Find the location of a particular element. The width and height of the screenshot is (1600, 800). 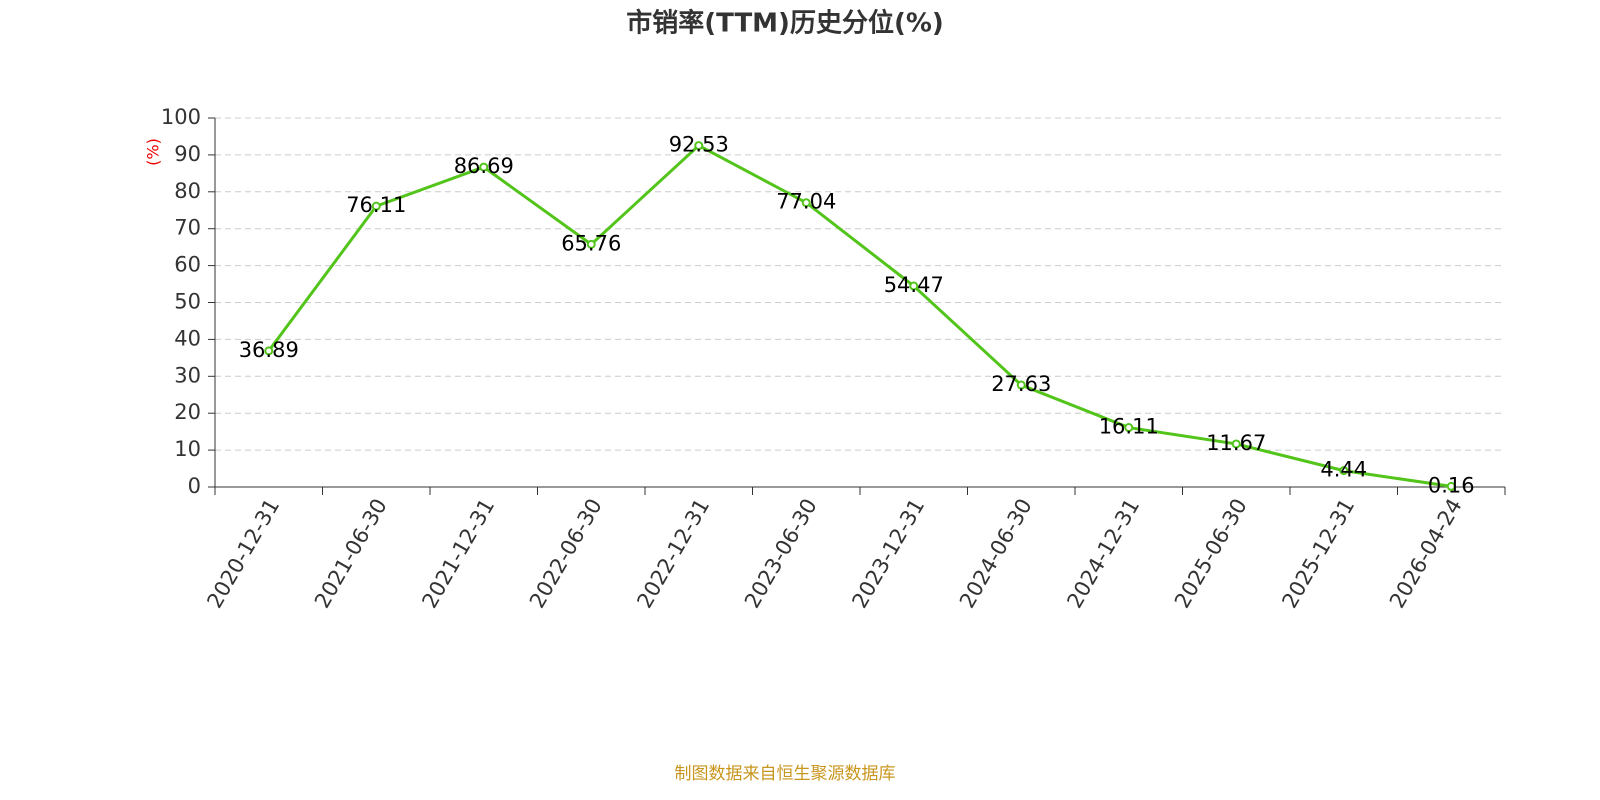

x-tick-label: 2022-12-31 is located at coordinates (673, 554).